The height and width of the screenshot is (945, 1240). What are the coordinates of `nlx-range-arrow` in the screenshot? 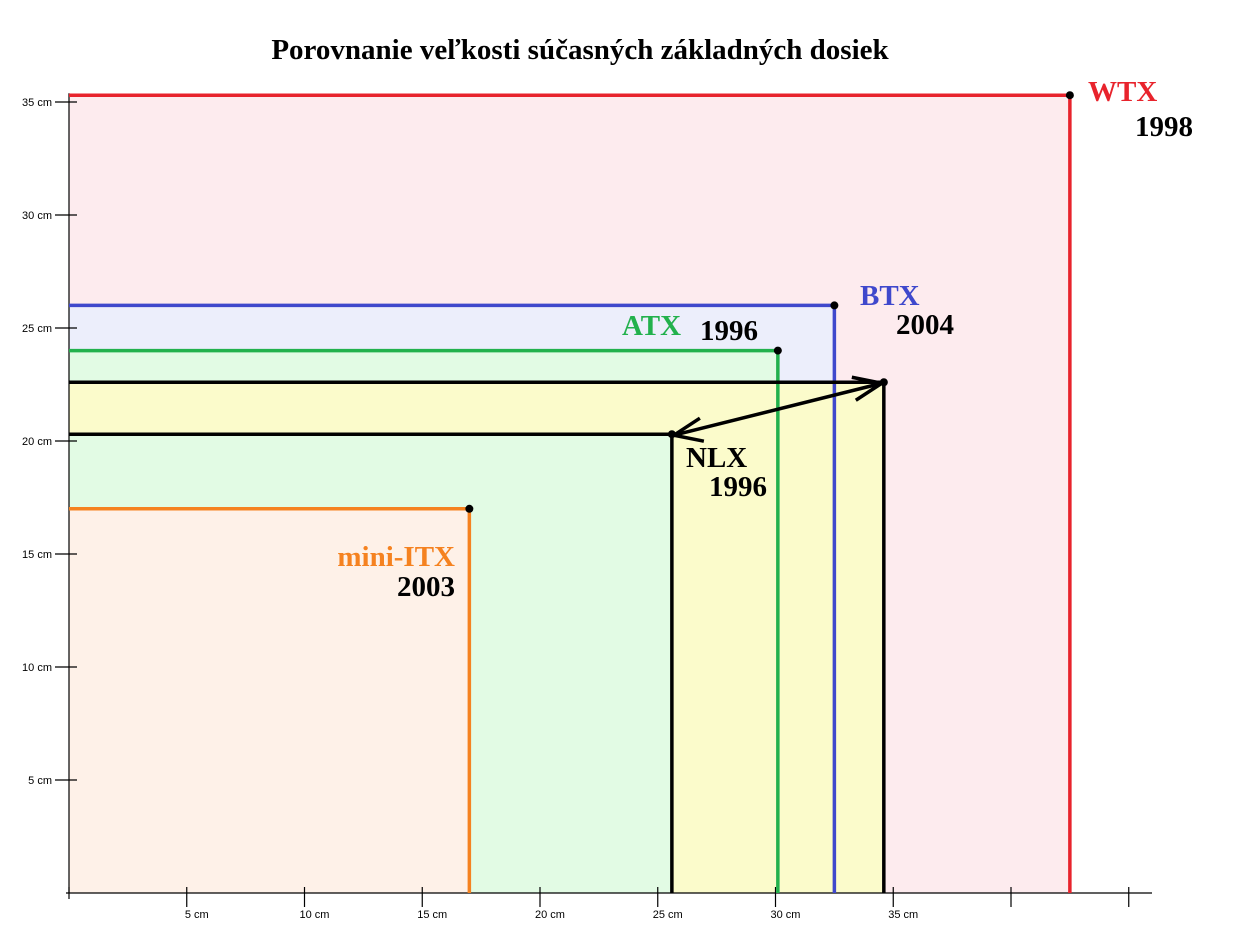 It's located at (778, 409).